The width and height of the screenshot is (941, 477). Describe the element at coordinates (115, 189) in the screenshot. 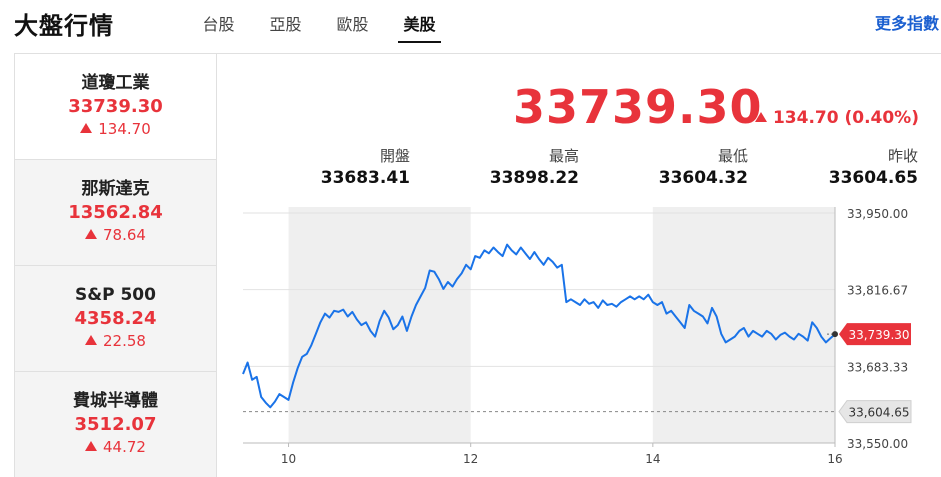

I see `index-name: 那斯達克` at that location.